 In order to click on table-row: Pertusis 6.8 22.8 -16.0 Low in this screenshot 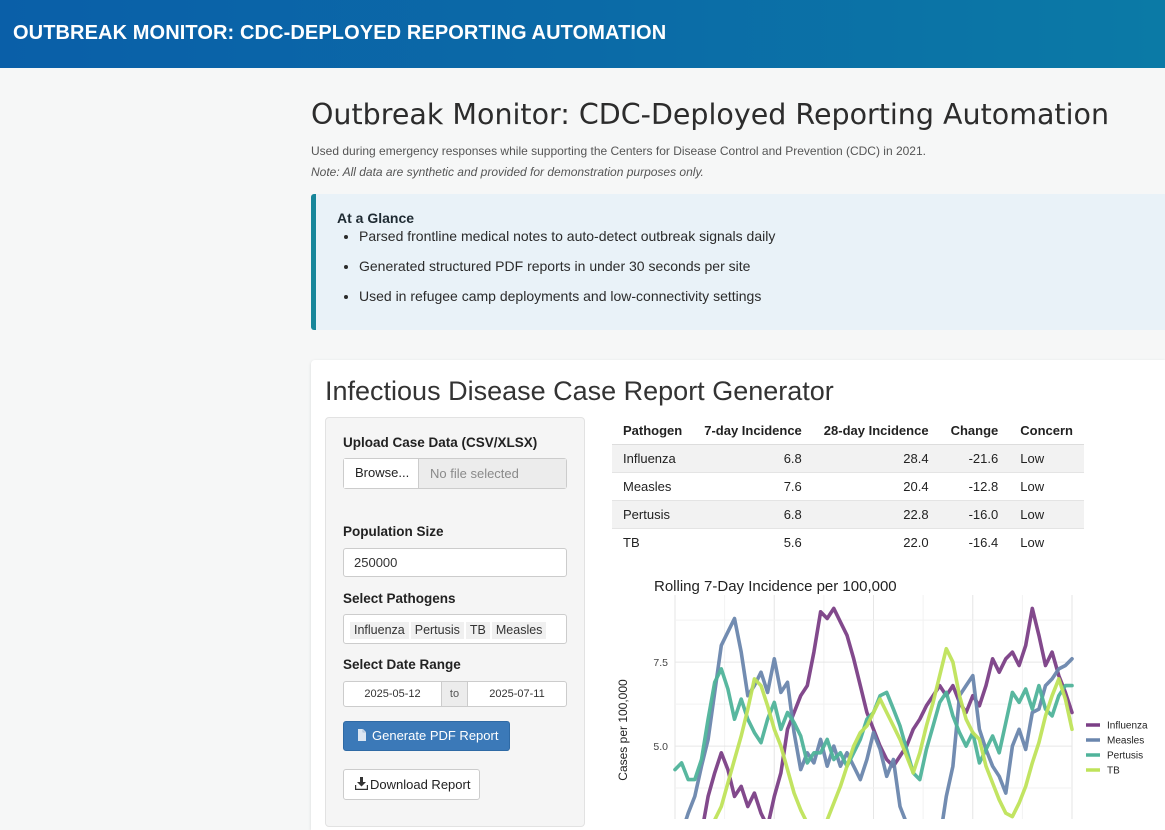, I will do `click(848, 513)`.